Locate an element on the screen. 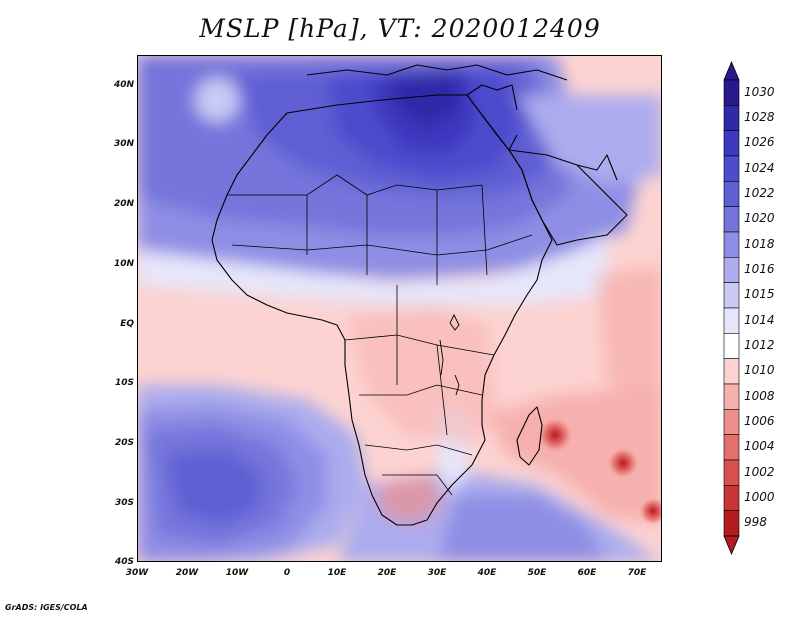 The width and height of the screenshot is (800, 618). lon-label: 0 is located at coordinates (287, 573).